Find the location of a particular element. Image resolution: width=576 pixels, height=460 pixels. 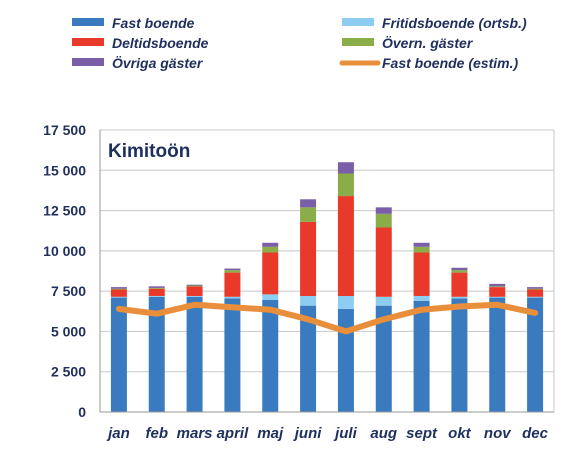

y-tick-label: 7 500 is located at coordinates (68, 291).